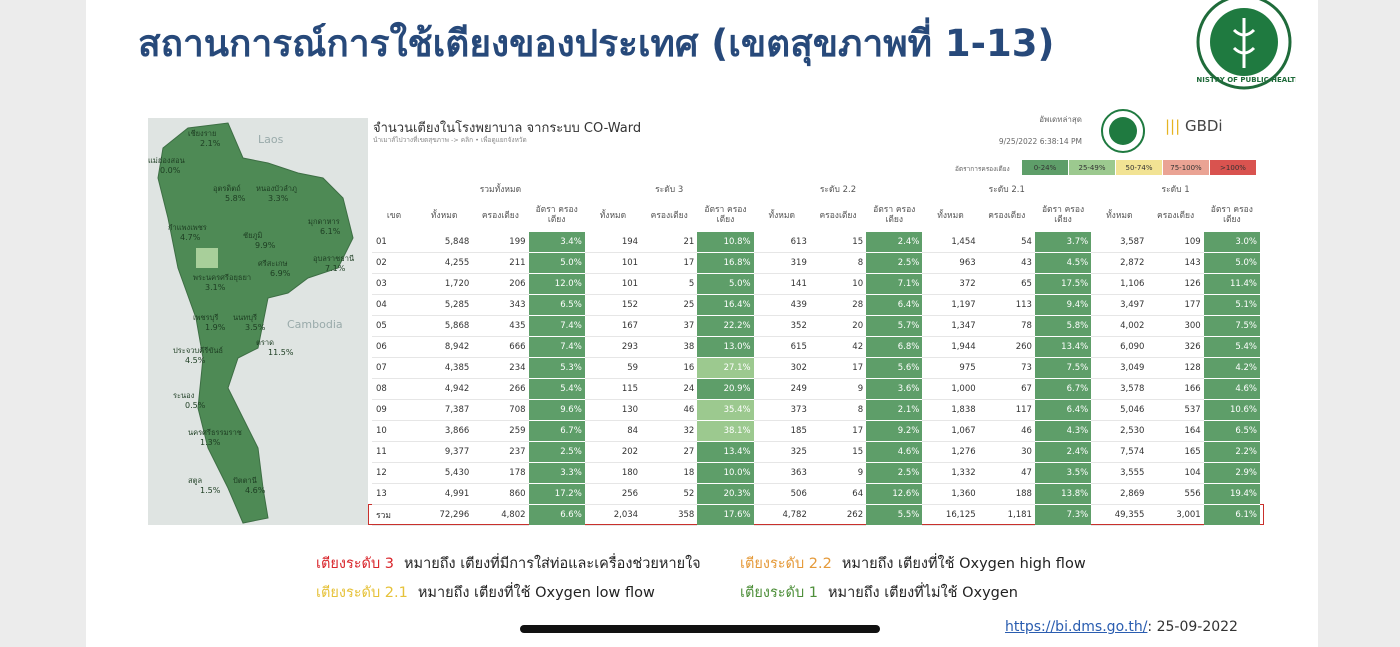 The width and height of the screenshot is (1400, 647). I want to click on rate-cell: 4.6%, so click(894, 452).